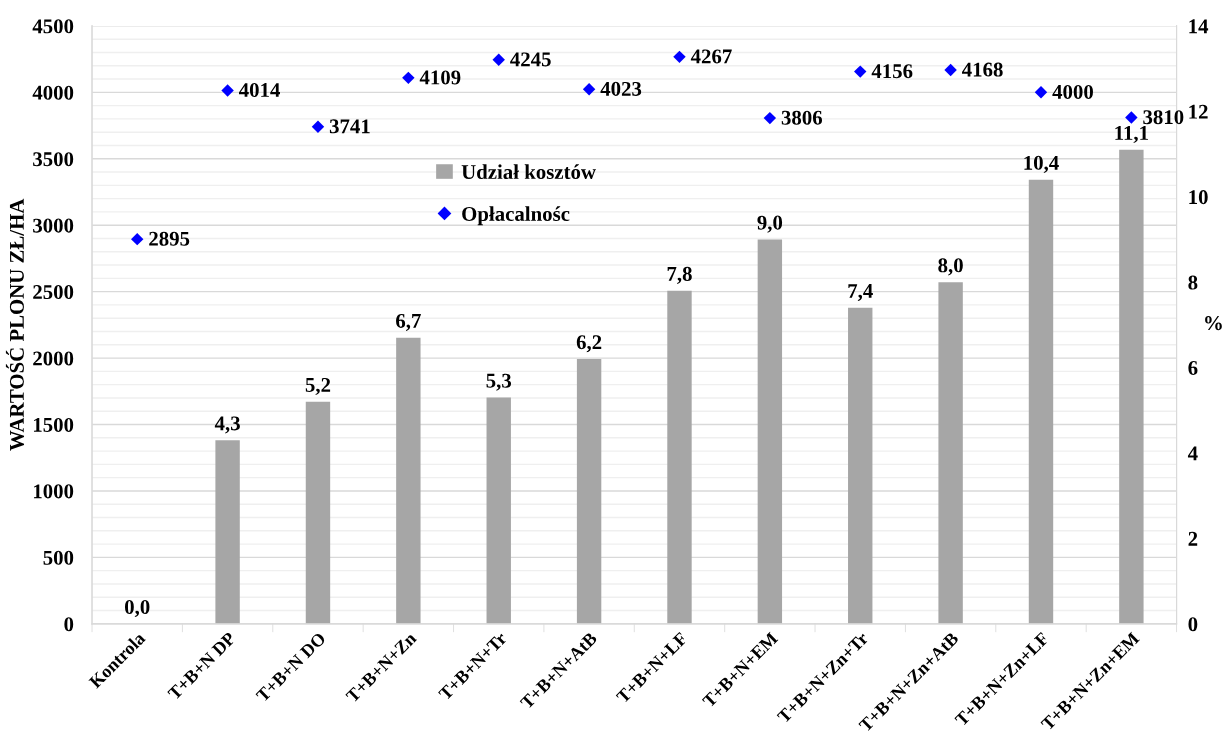 The image size is (1232, 740). I want to click on data-label: 10,4, so click(1041, 164).